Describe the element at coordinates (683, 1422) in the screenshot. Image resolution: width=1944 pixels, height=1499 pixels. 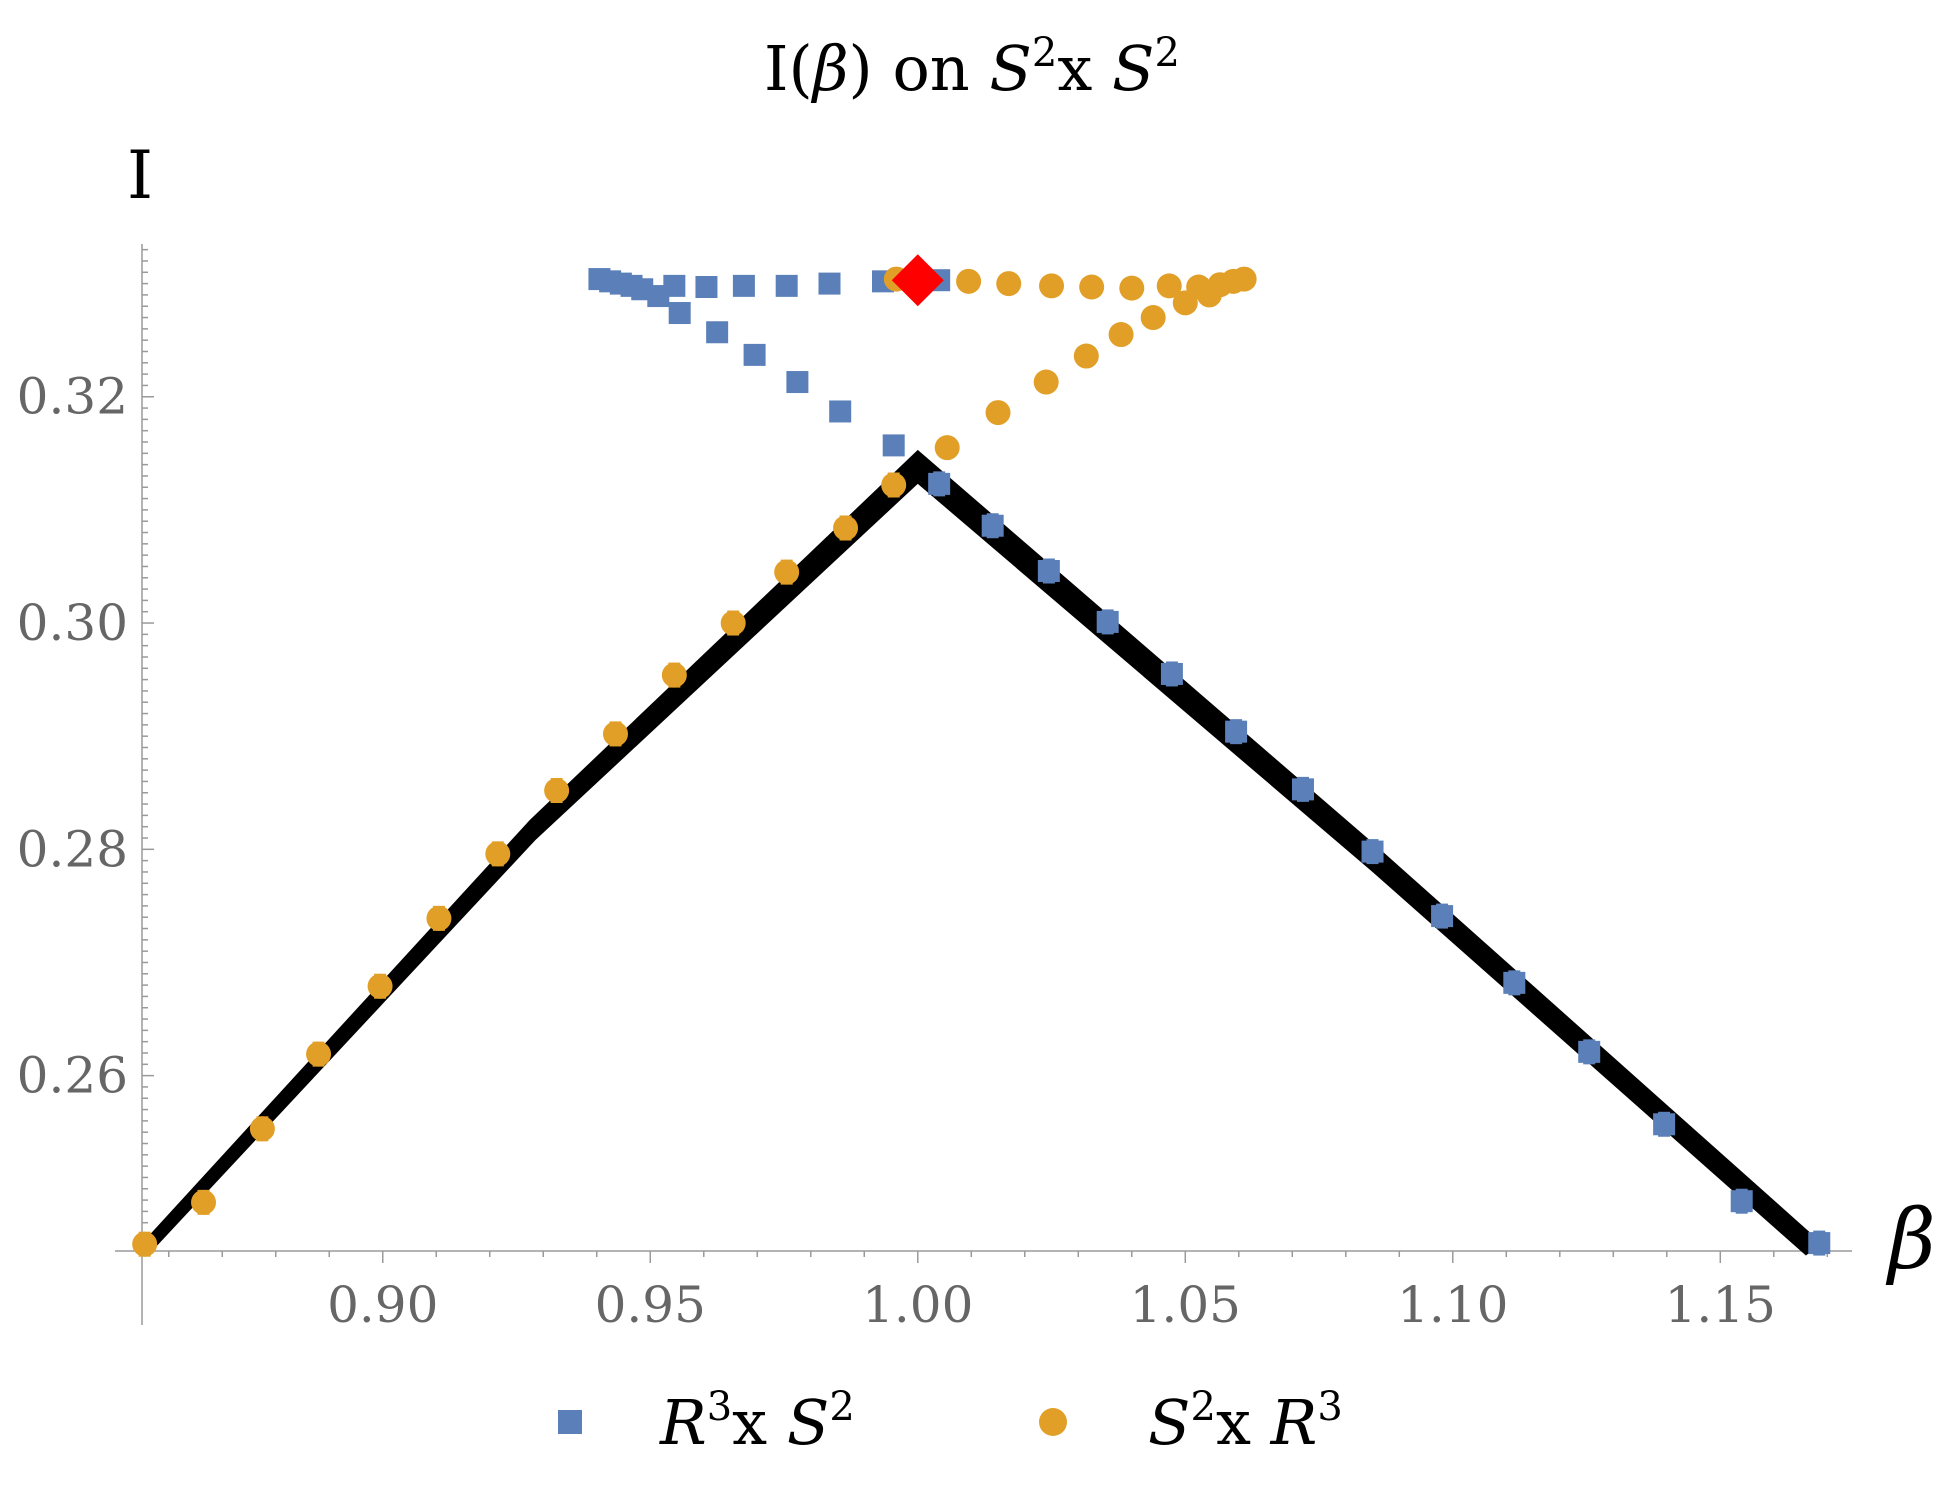
I see `legend-r: R` at that location.